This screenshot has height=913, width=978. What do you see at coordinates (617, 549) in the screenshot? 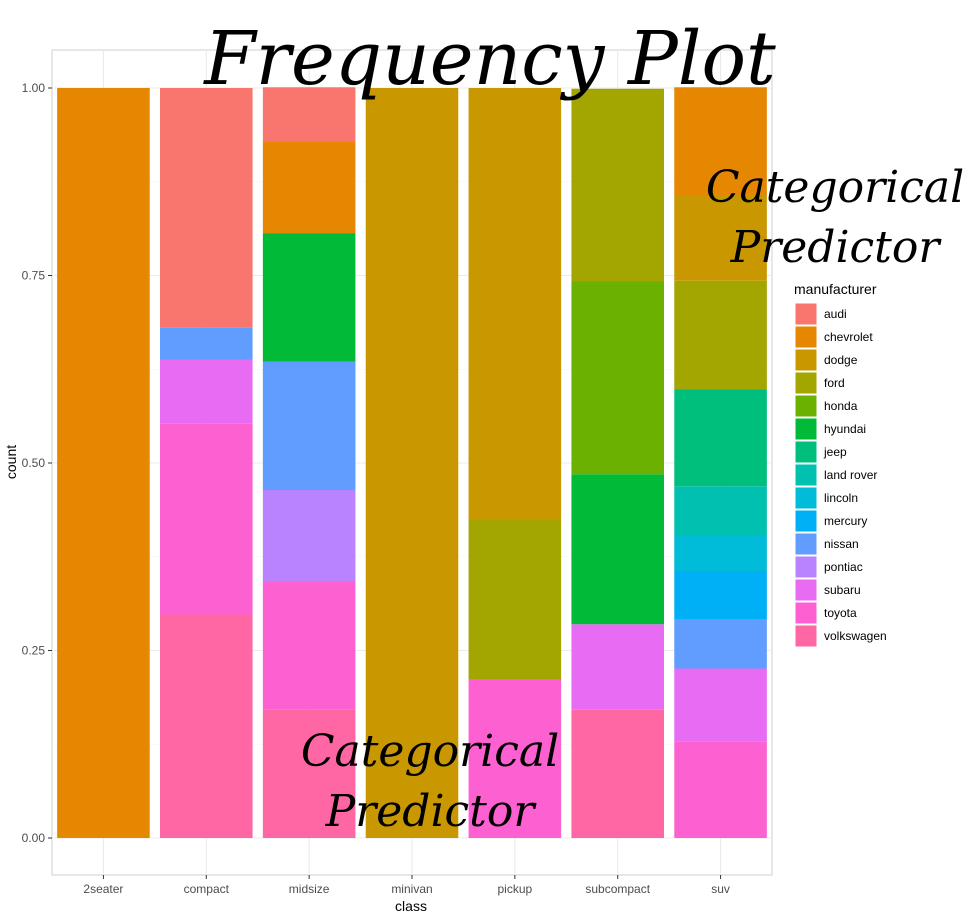
I see `bar-segment-subcompact-hyundai` at bounding box center [617, 549].